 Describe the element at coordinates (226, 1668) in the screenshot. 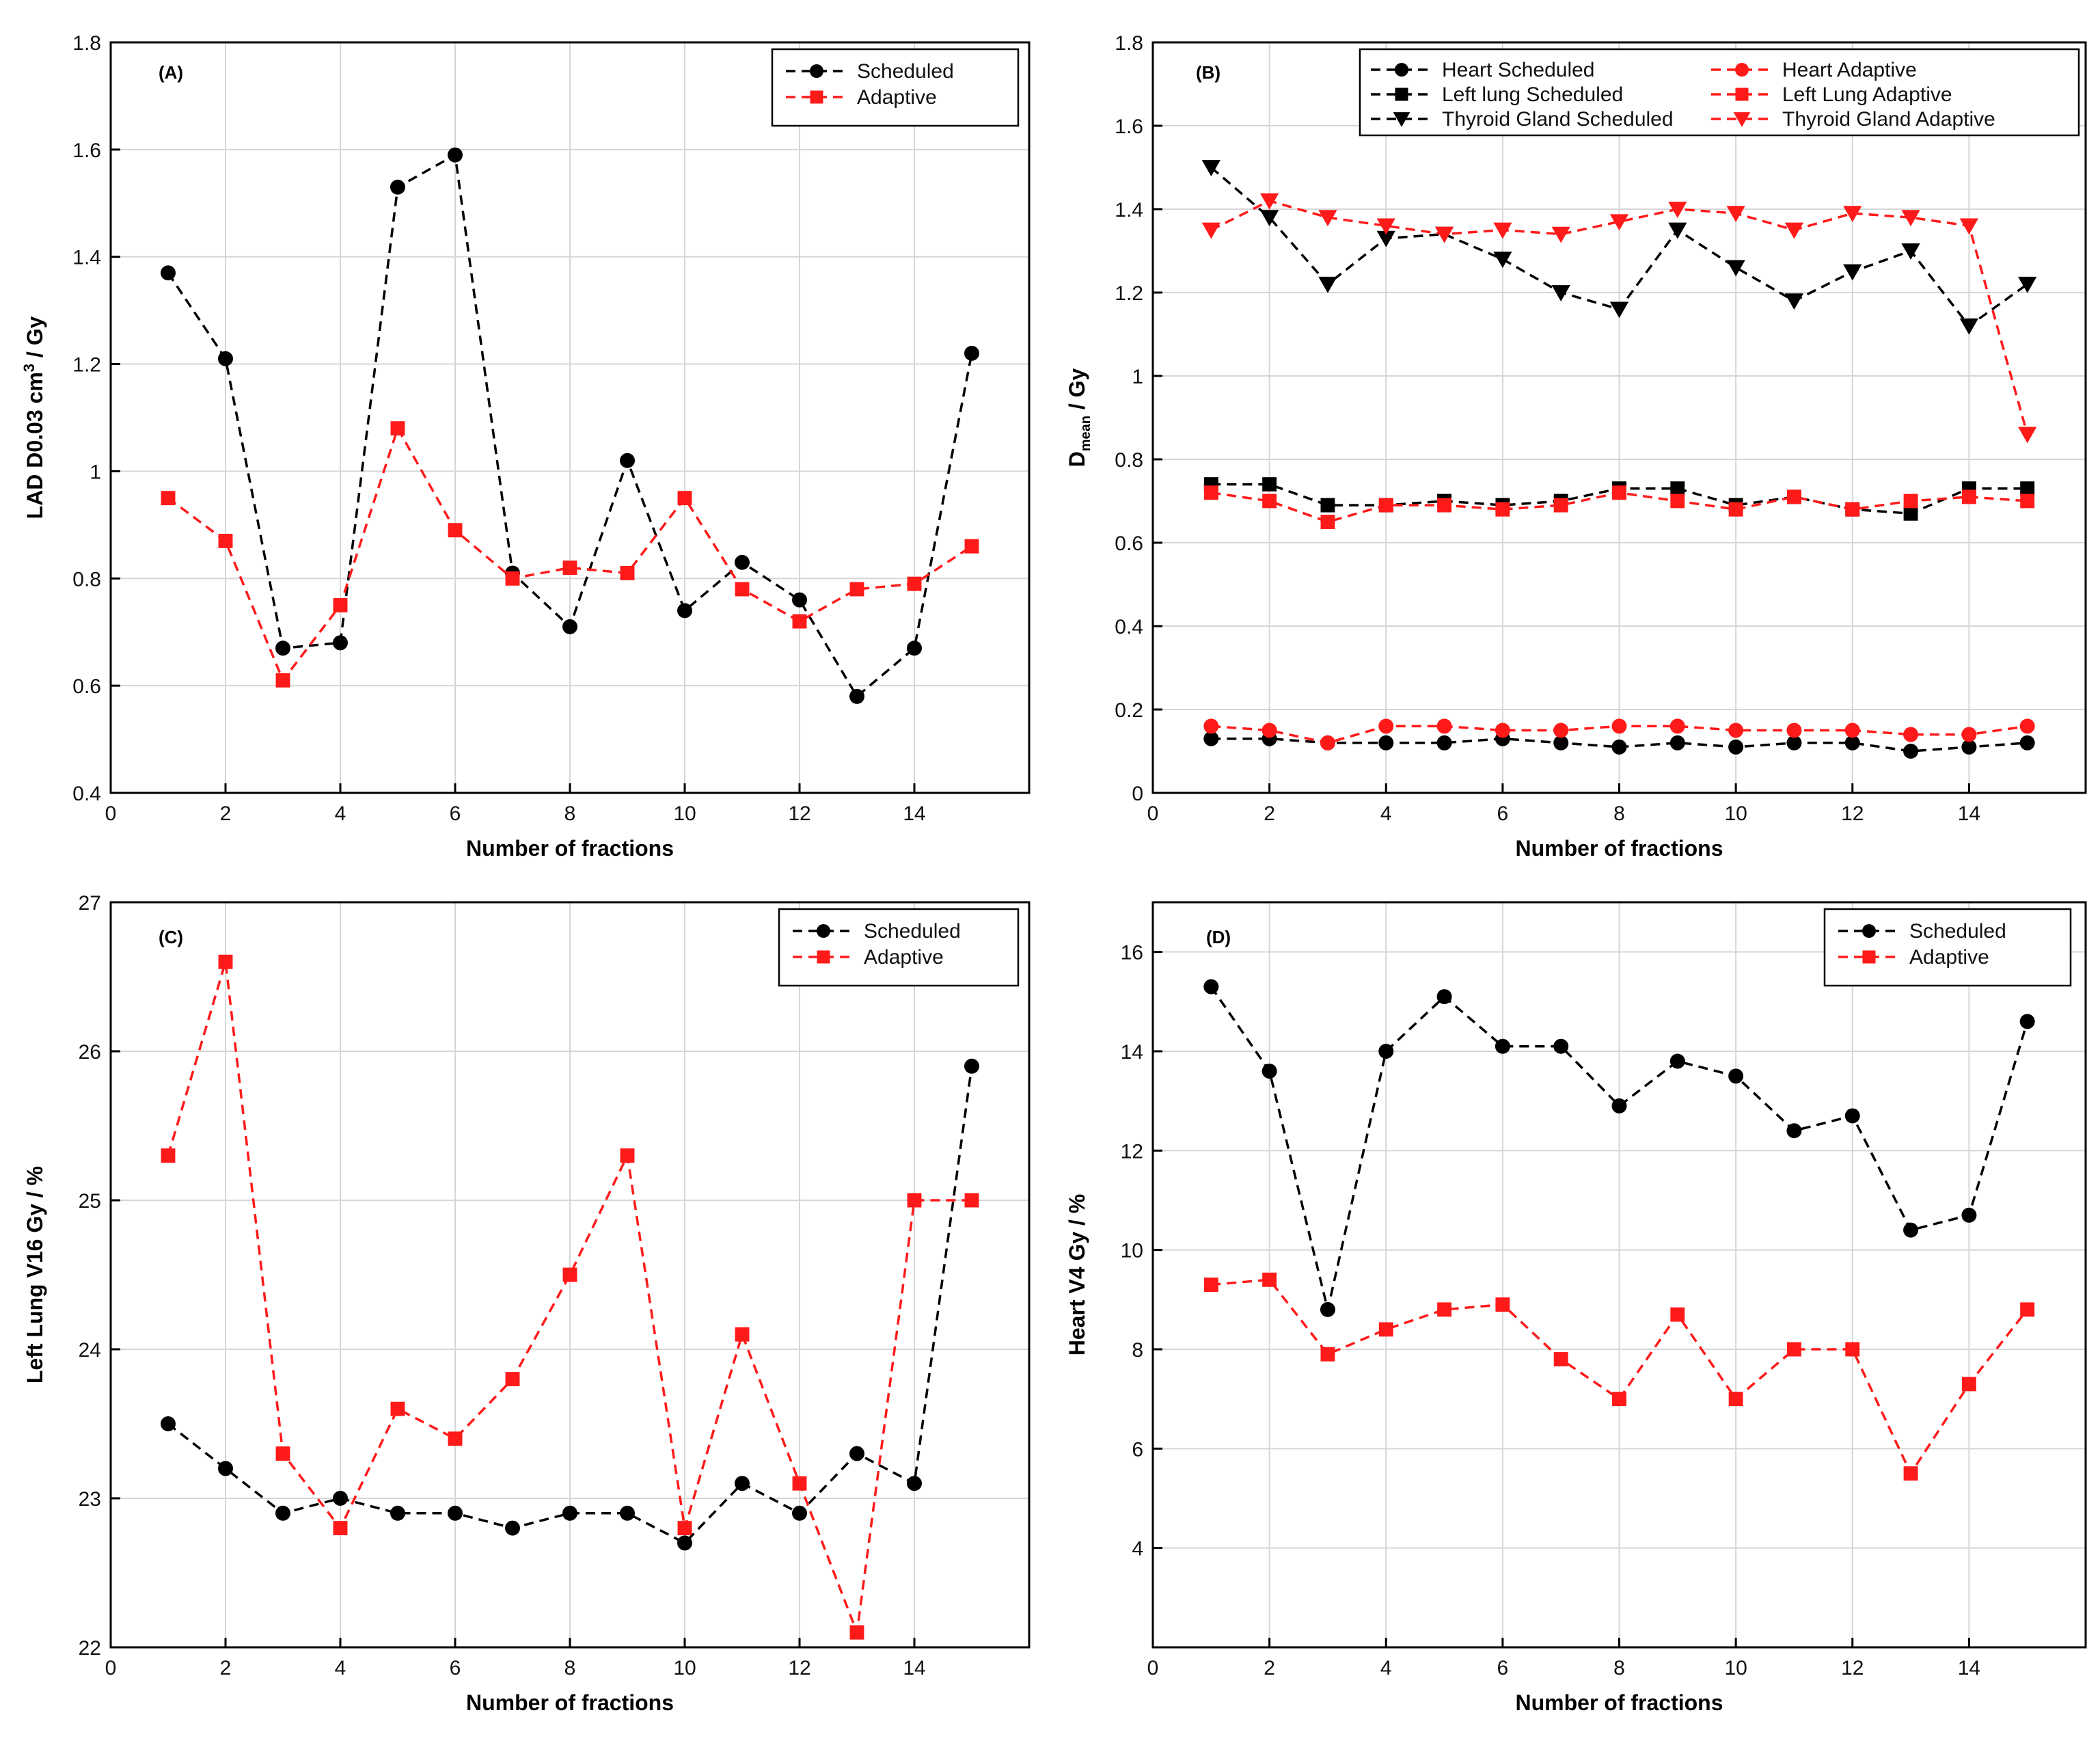

I see `x-tick-label: 2` at that location.